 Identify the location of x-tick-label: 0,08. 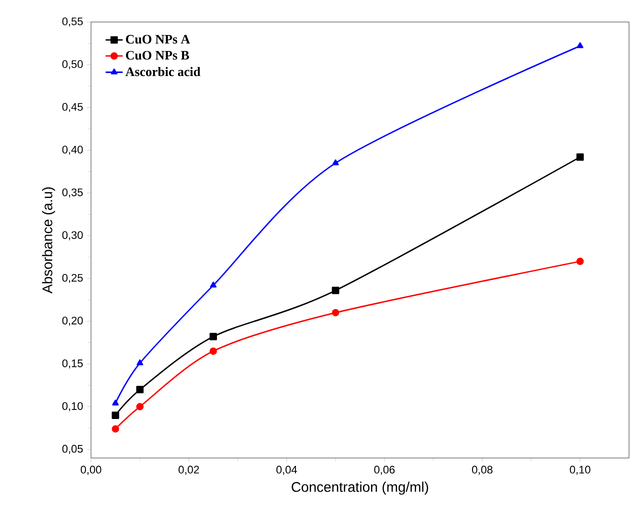
(482, 470).